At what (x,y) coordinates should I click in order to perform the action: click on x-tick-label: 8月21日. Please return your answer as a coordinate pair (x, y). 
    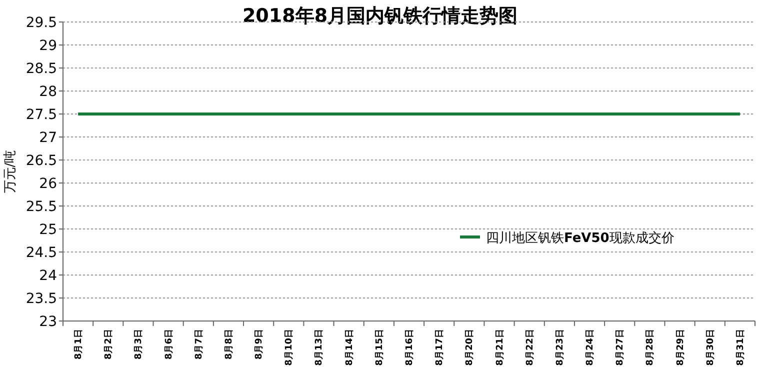
    Looking at the image, I should click on (500, 347).